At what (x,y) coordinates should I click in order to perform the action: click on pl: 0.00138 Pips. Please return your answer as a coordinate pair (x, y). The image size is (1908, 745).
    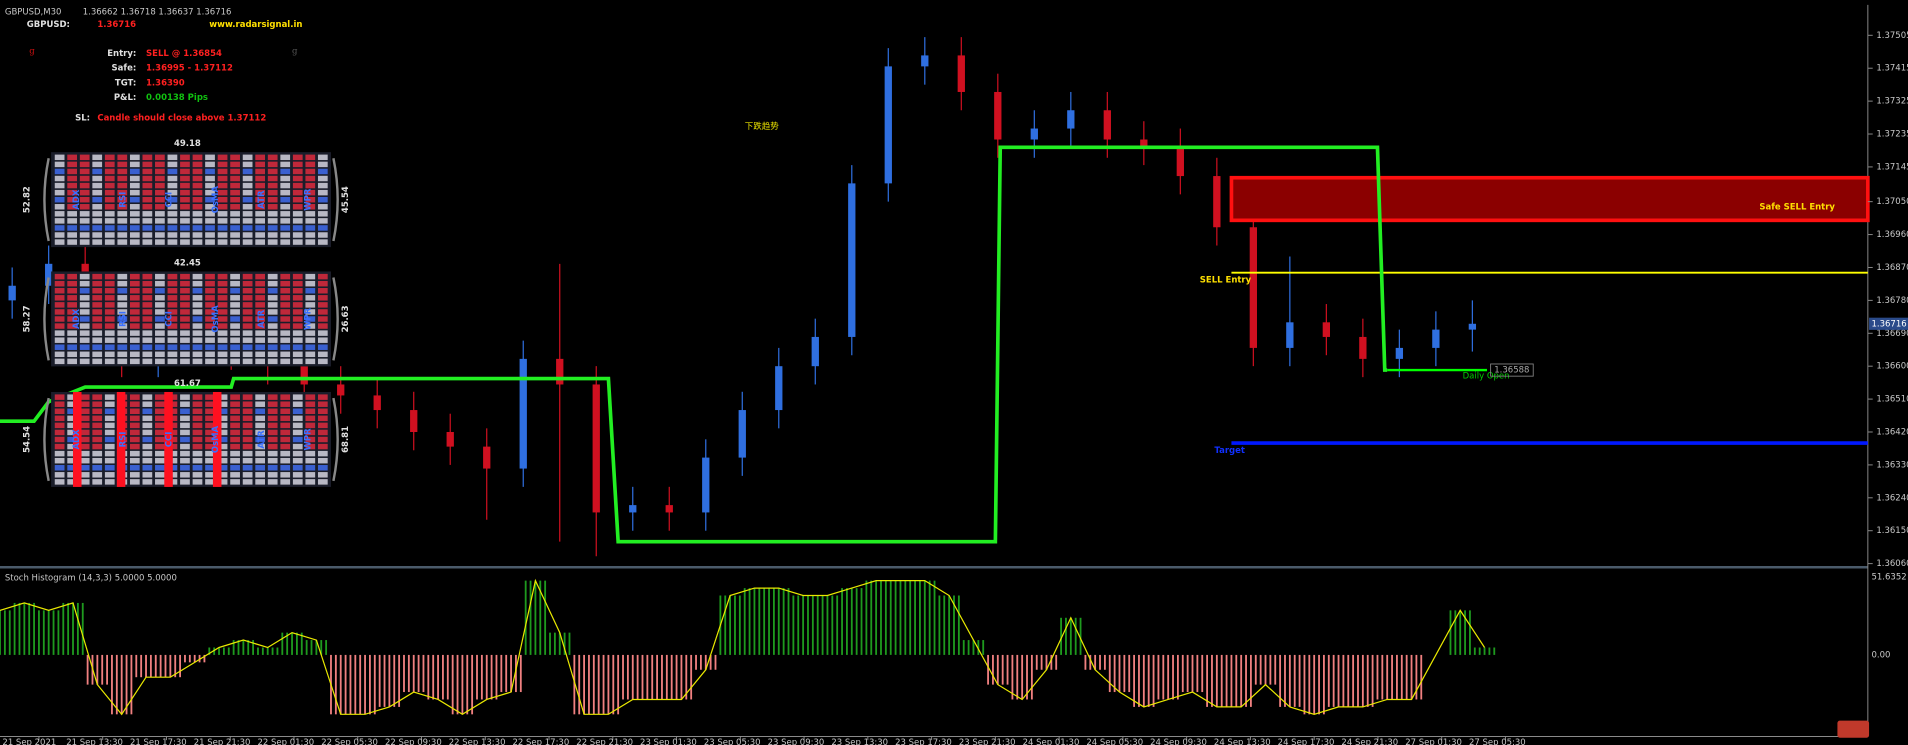
    Looking at the image, I should click on (177, 98).